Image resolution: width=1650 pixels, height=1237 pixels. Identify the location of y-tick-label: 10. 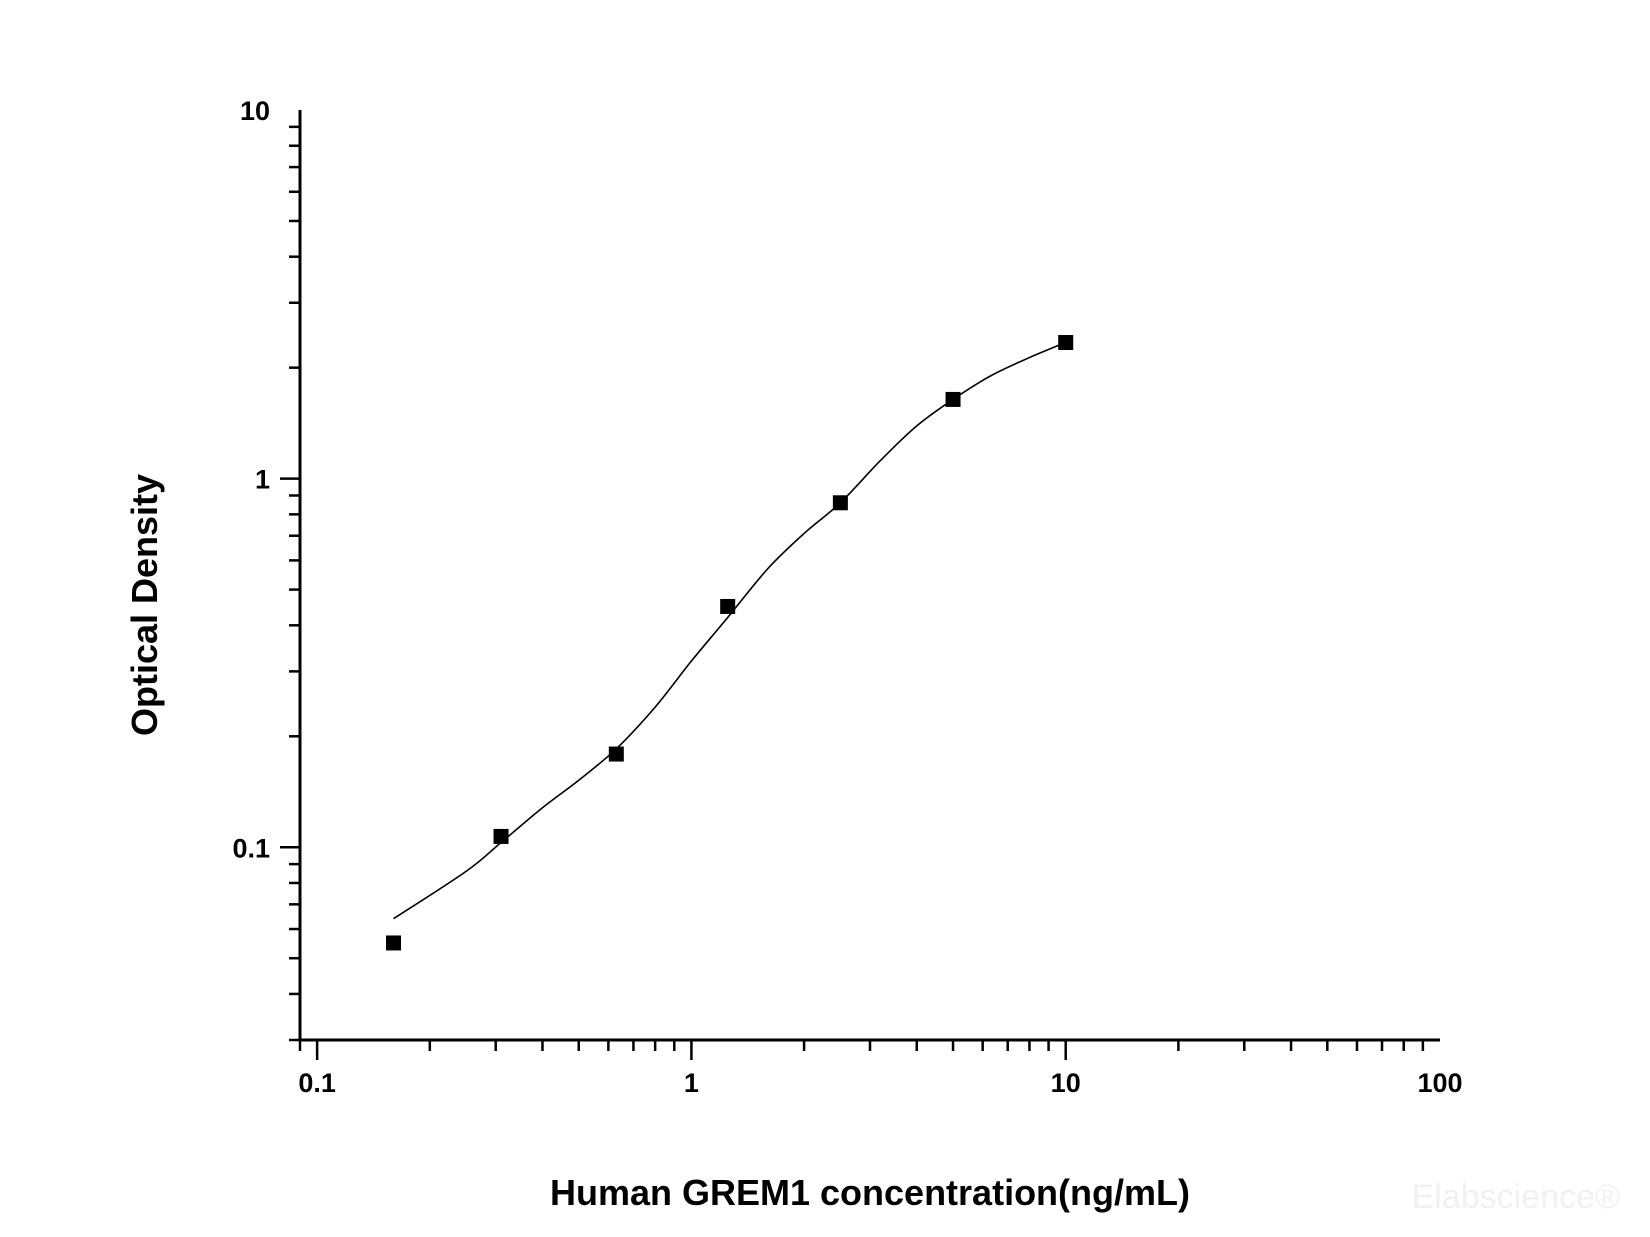
(255, 111).